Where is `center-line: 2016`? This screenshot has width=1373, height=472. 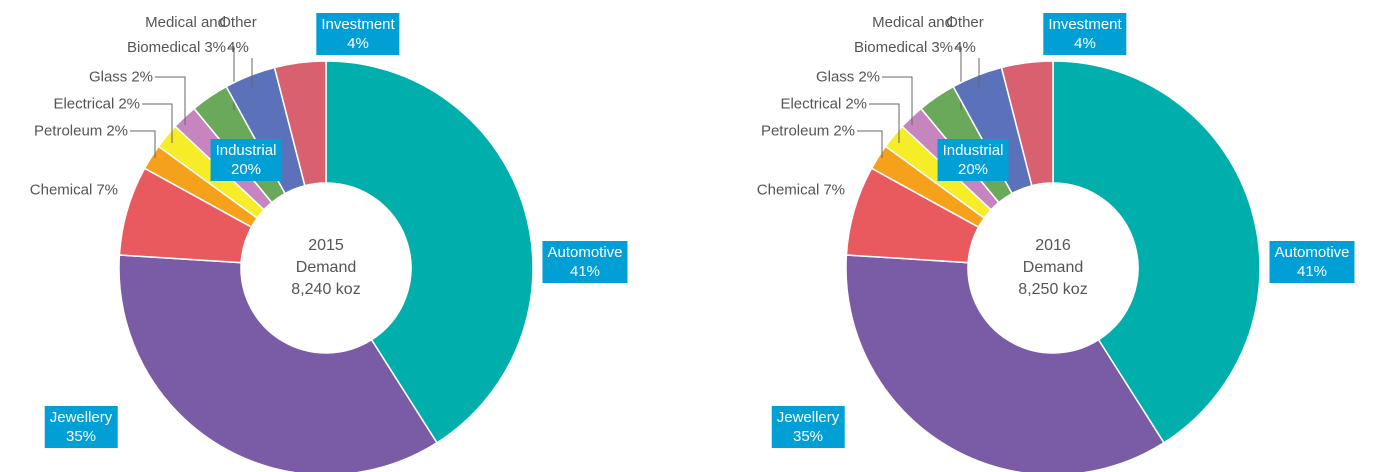
center-line: 2016 is located at coordinates (1053, 245).